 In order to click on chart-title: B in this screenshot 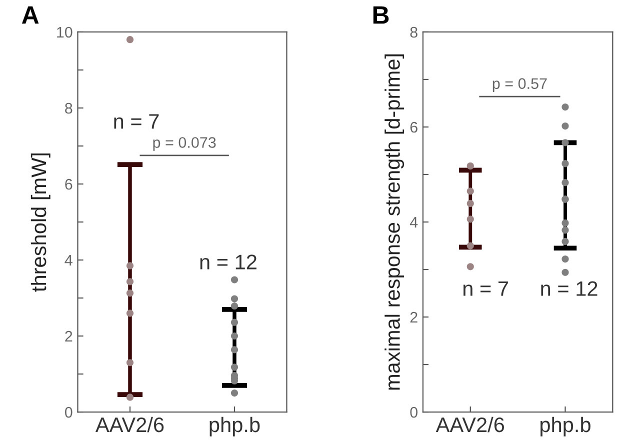, I will do `click(381, 15)`.